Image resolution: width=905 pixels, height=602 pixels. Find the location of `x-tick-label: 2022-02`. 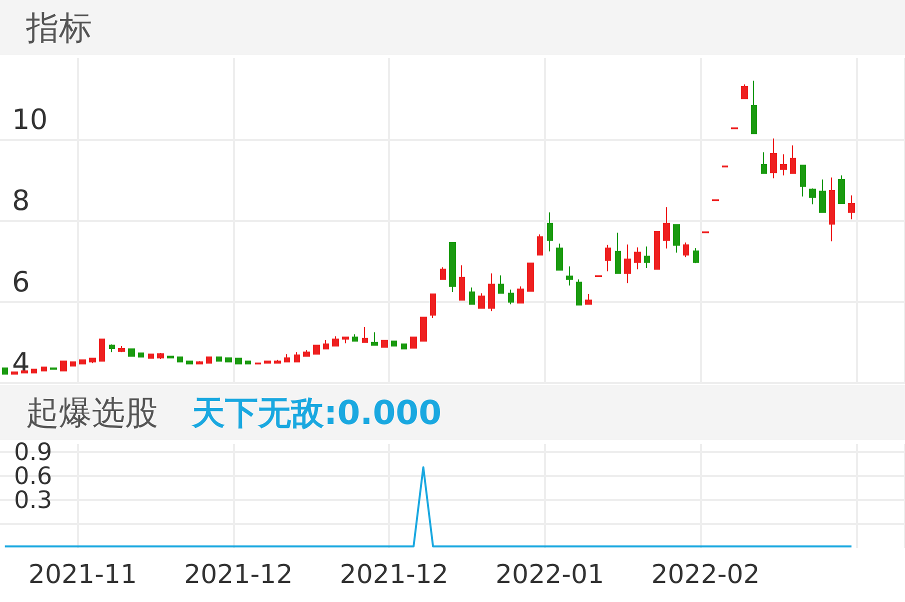

x-tick-label: 2022-02 is located at coordinates (705, 575).